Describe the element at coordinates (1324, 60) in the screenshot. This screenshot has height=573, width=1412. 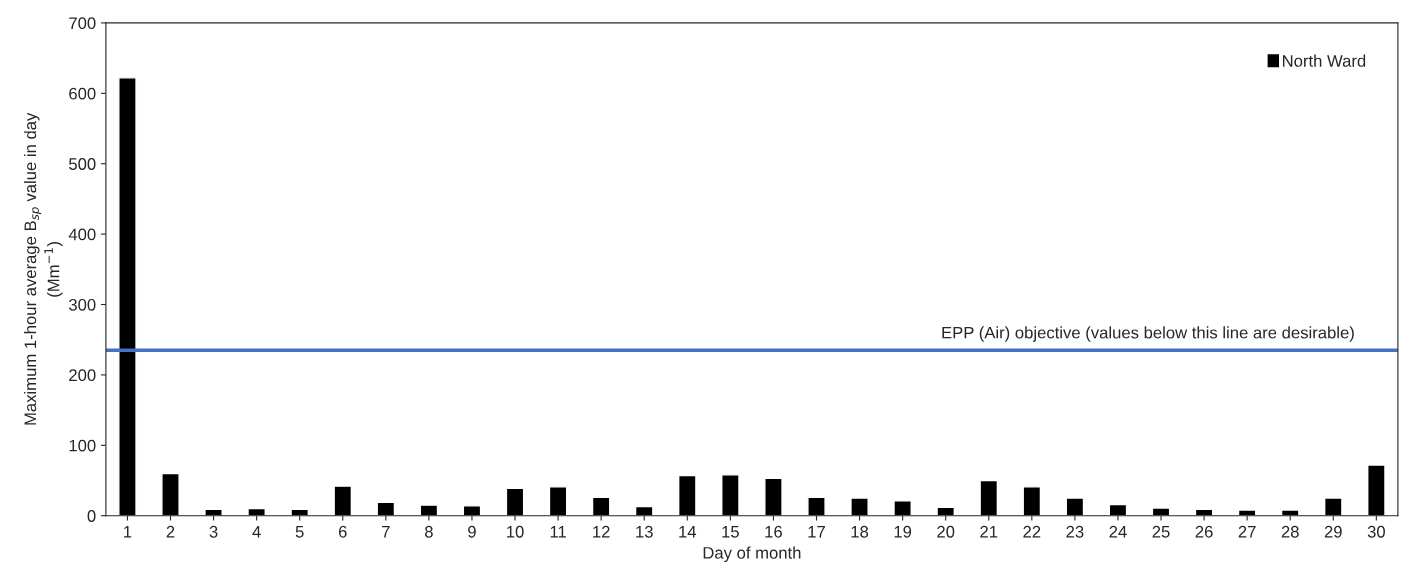
I see `legend-label: North Ward` at that location.